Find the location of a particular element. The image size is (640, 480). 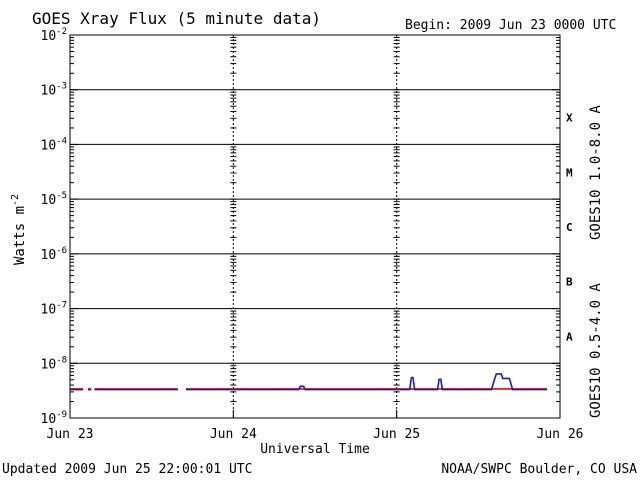

series-layer is located at coordinates (308, 382).